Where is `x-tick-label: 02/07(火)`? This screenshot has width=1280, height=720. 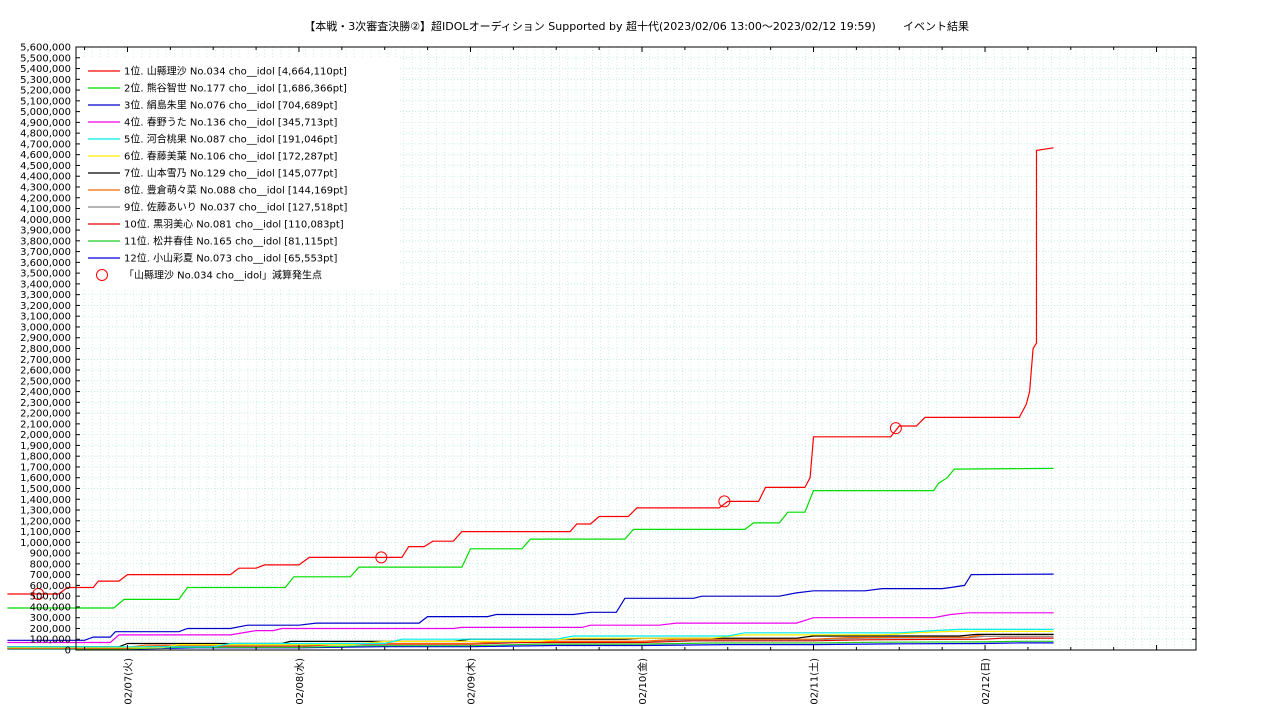
x-tick-label: 02/07(火) is located at coordinates (128, 681).